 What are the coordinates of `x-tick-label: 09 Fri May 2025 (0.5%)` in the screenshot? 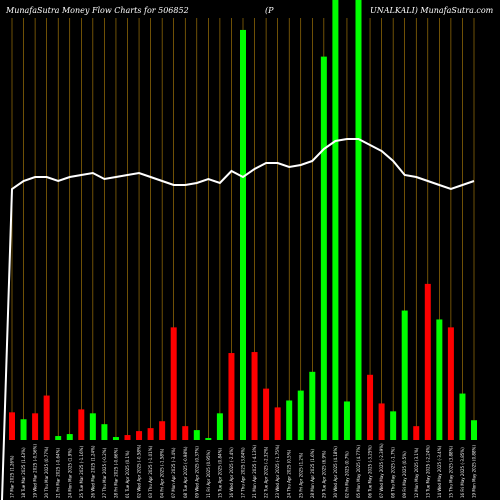 It's located at (404, 474).